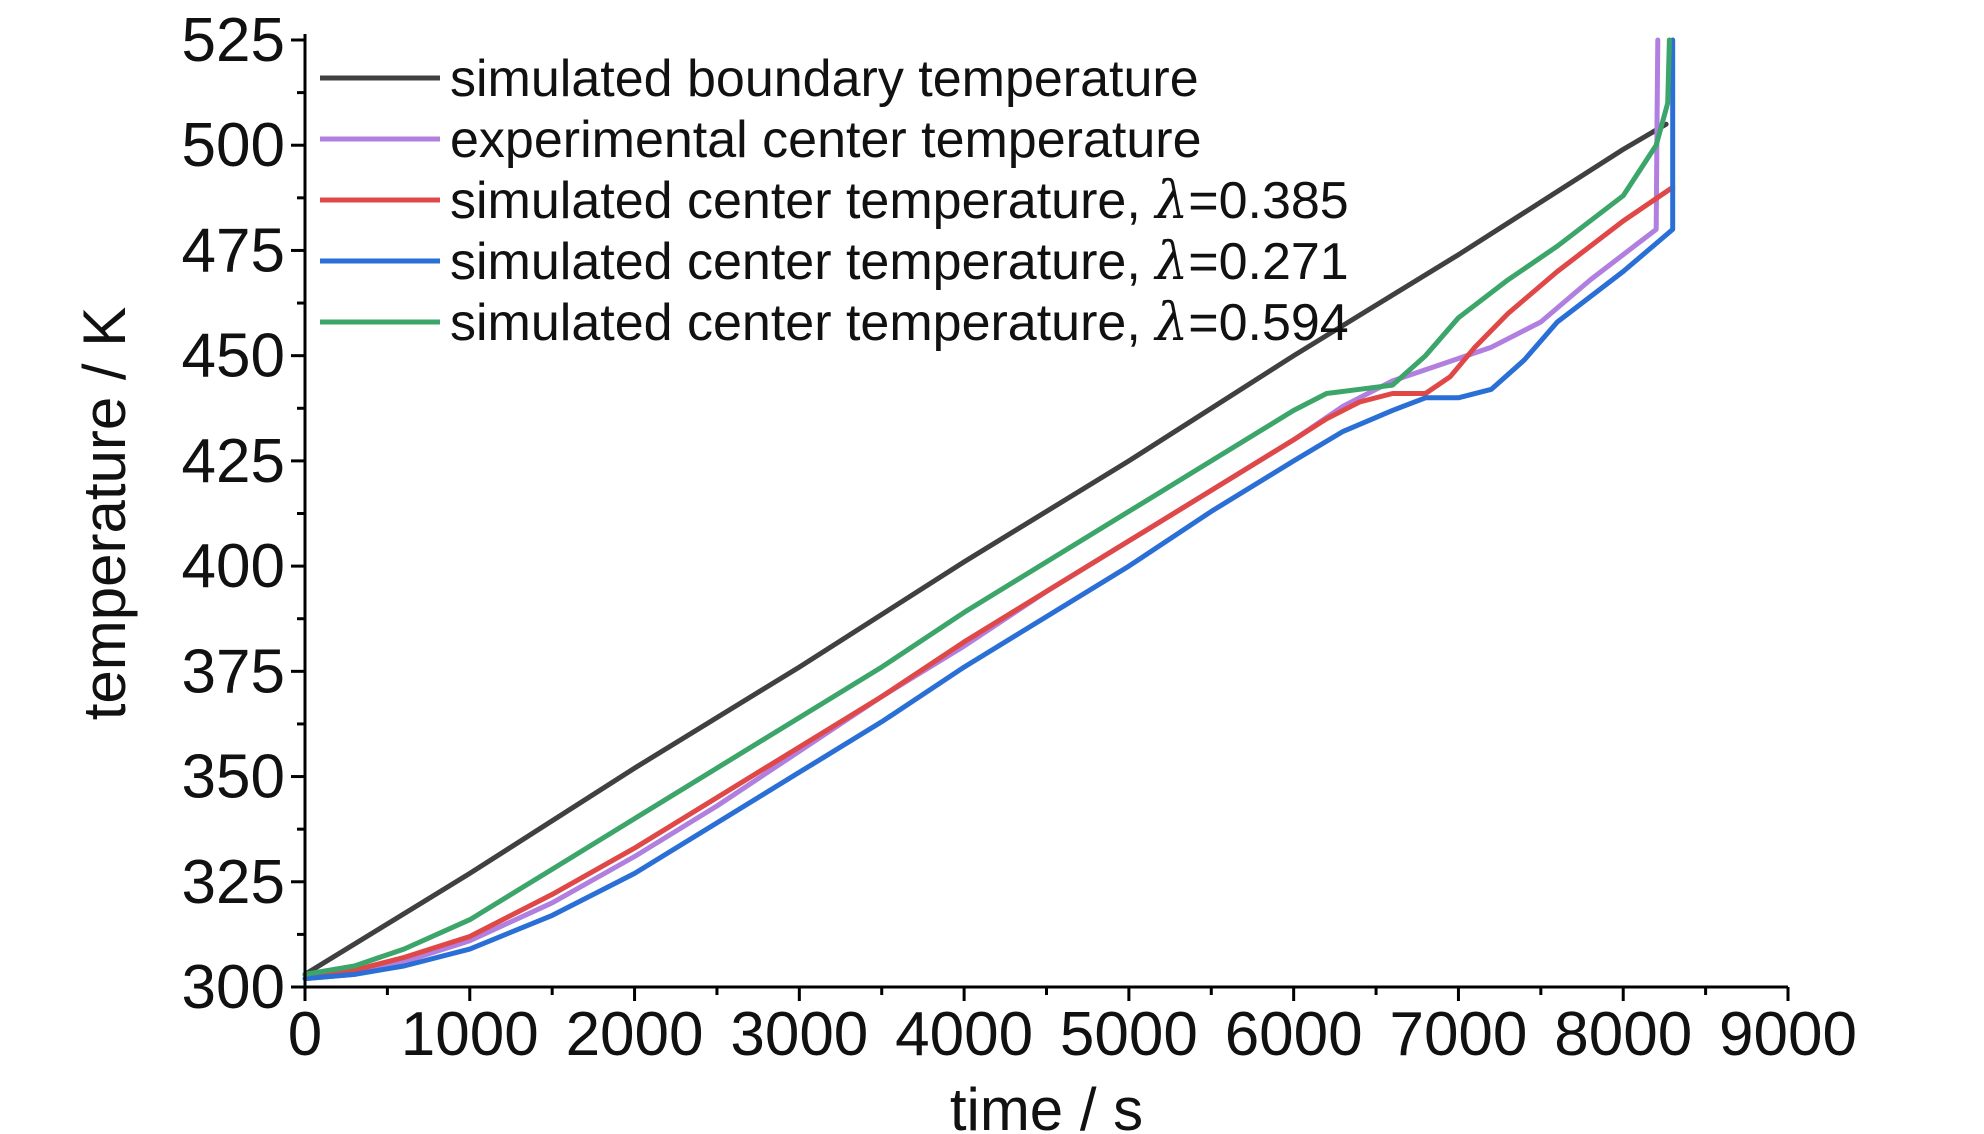 The image size is (1984, 1134). I want to click on x-tick-label: 2000, so click(635, 1034).